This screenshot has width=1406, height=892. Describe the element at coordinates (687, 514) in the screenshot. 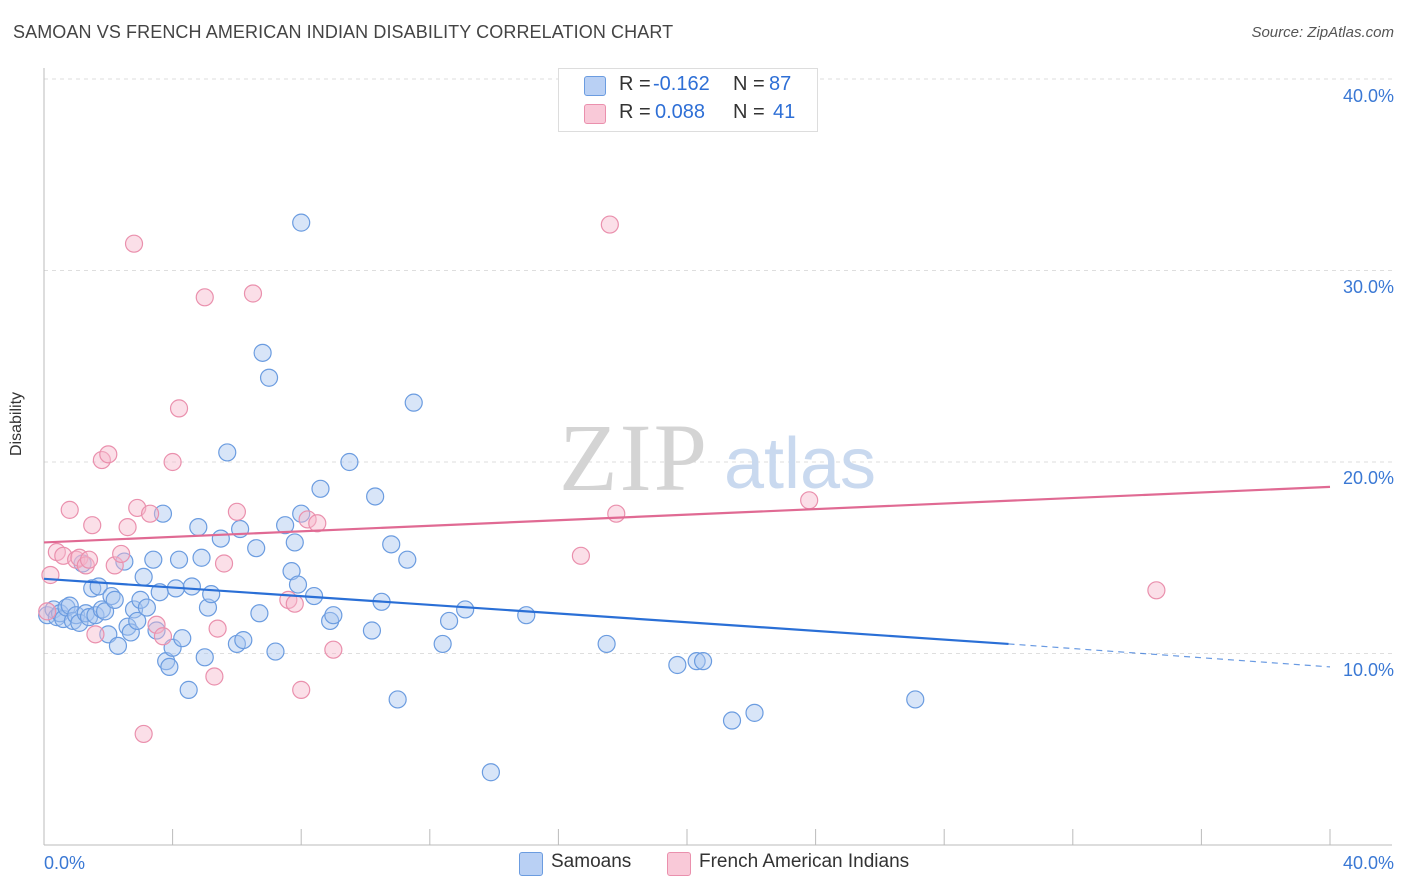

I see `french-trend-line` at that location.